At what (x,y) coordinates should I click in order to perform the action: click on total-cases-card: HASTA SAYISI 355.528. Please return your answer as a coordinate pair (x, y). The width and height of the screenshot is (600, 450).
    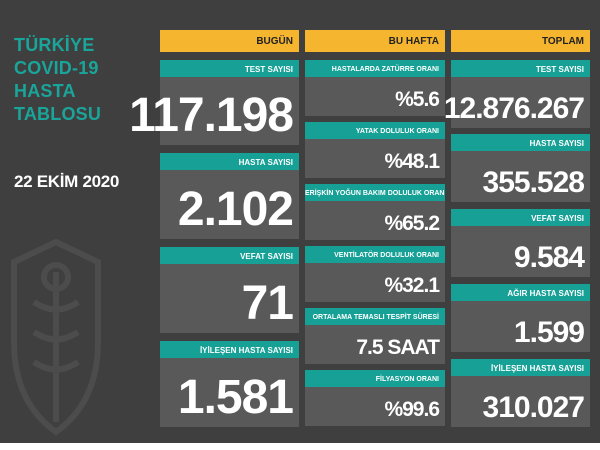
    Looking at the image, I should click on (520, 168).